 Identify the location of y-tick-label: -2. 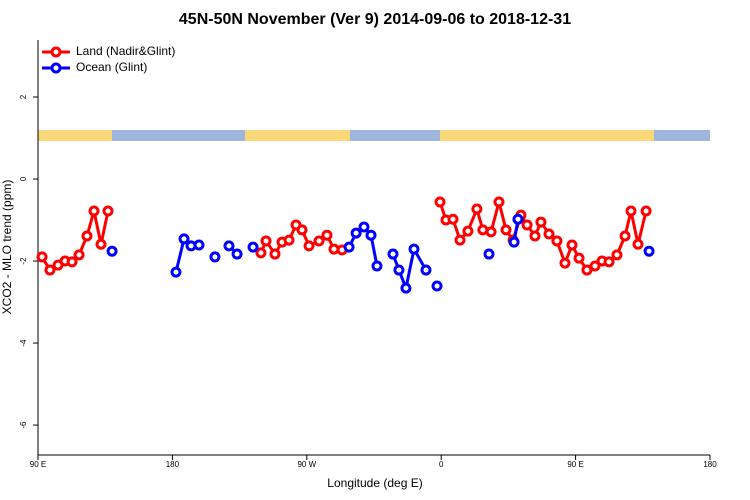
(23, 261).